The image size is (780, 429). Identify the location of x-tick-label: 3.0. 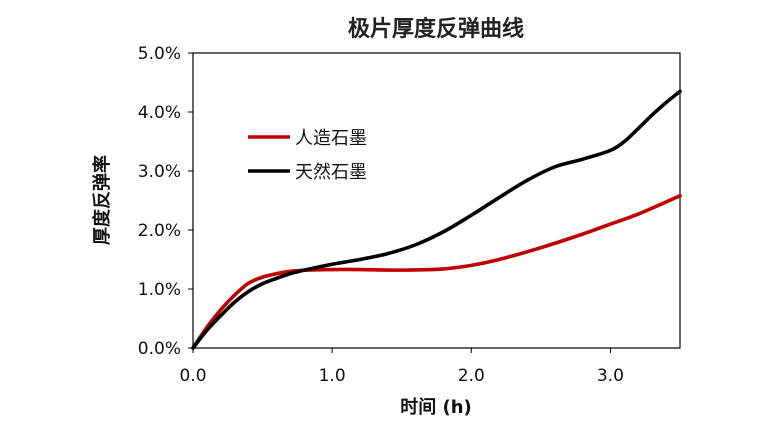
(610, 376).